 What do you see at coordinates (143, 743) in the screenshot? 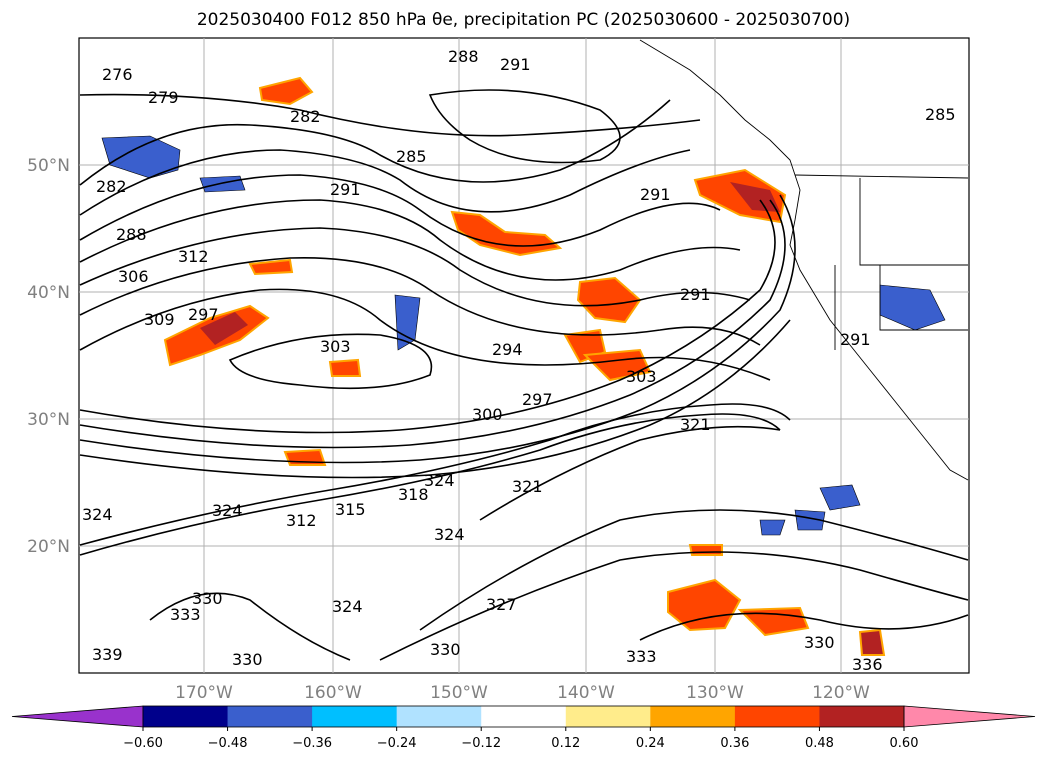
I see `colorbar-tick-label: −0.60` at bounding box center [143, 743].